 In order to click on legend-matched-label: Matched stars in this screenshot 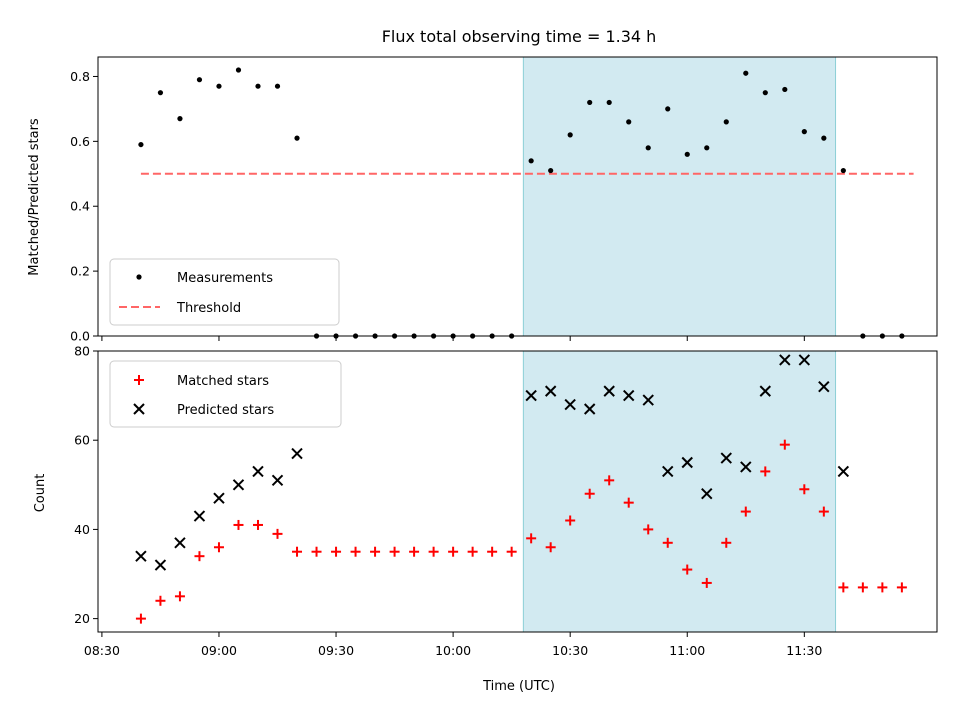, I will do `click(223, 381)`.